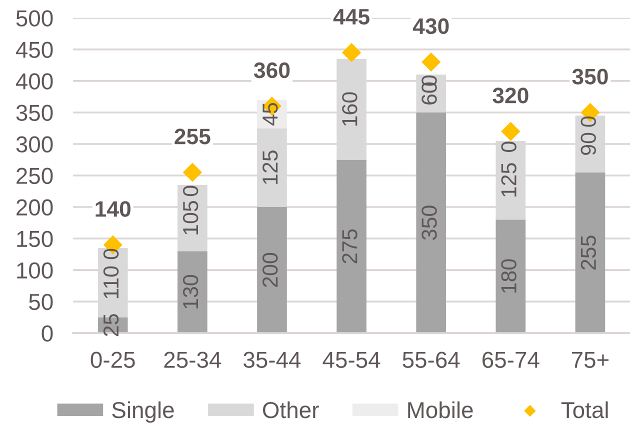 The height and width of the screenshot is (427, 630). What do you see at coordinates (34, 81) in the screenshot?
I see `y-tick-label: 400` at bounding box center [34, 81].